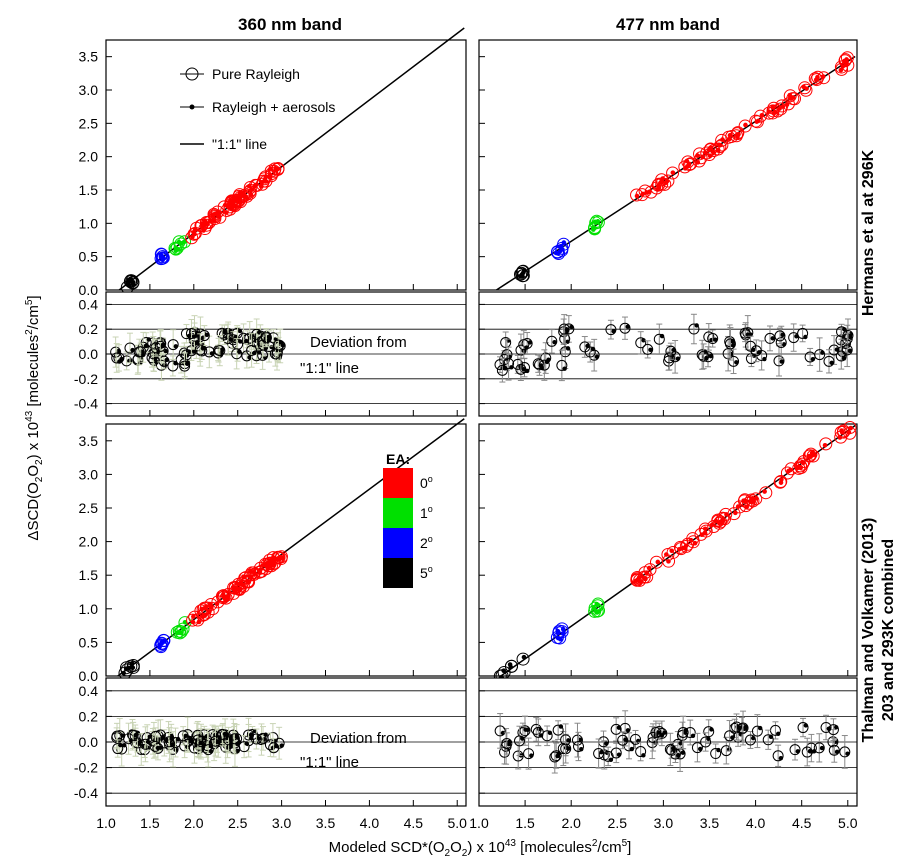  I want to click on y-tick-label: 0.4, so click(89, 691).